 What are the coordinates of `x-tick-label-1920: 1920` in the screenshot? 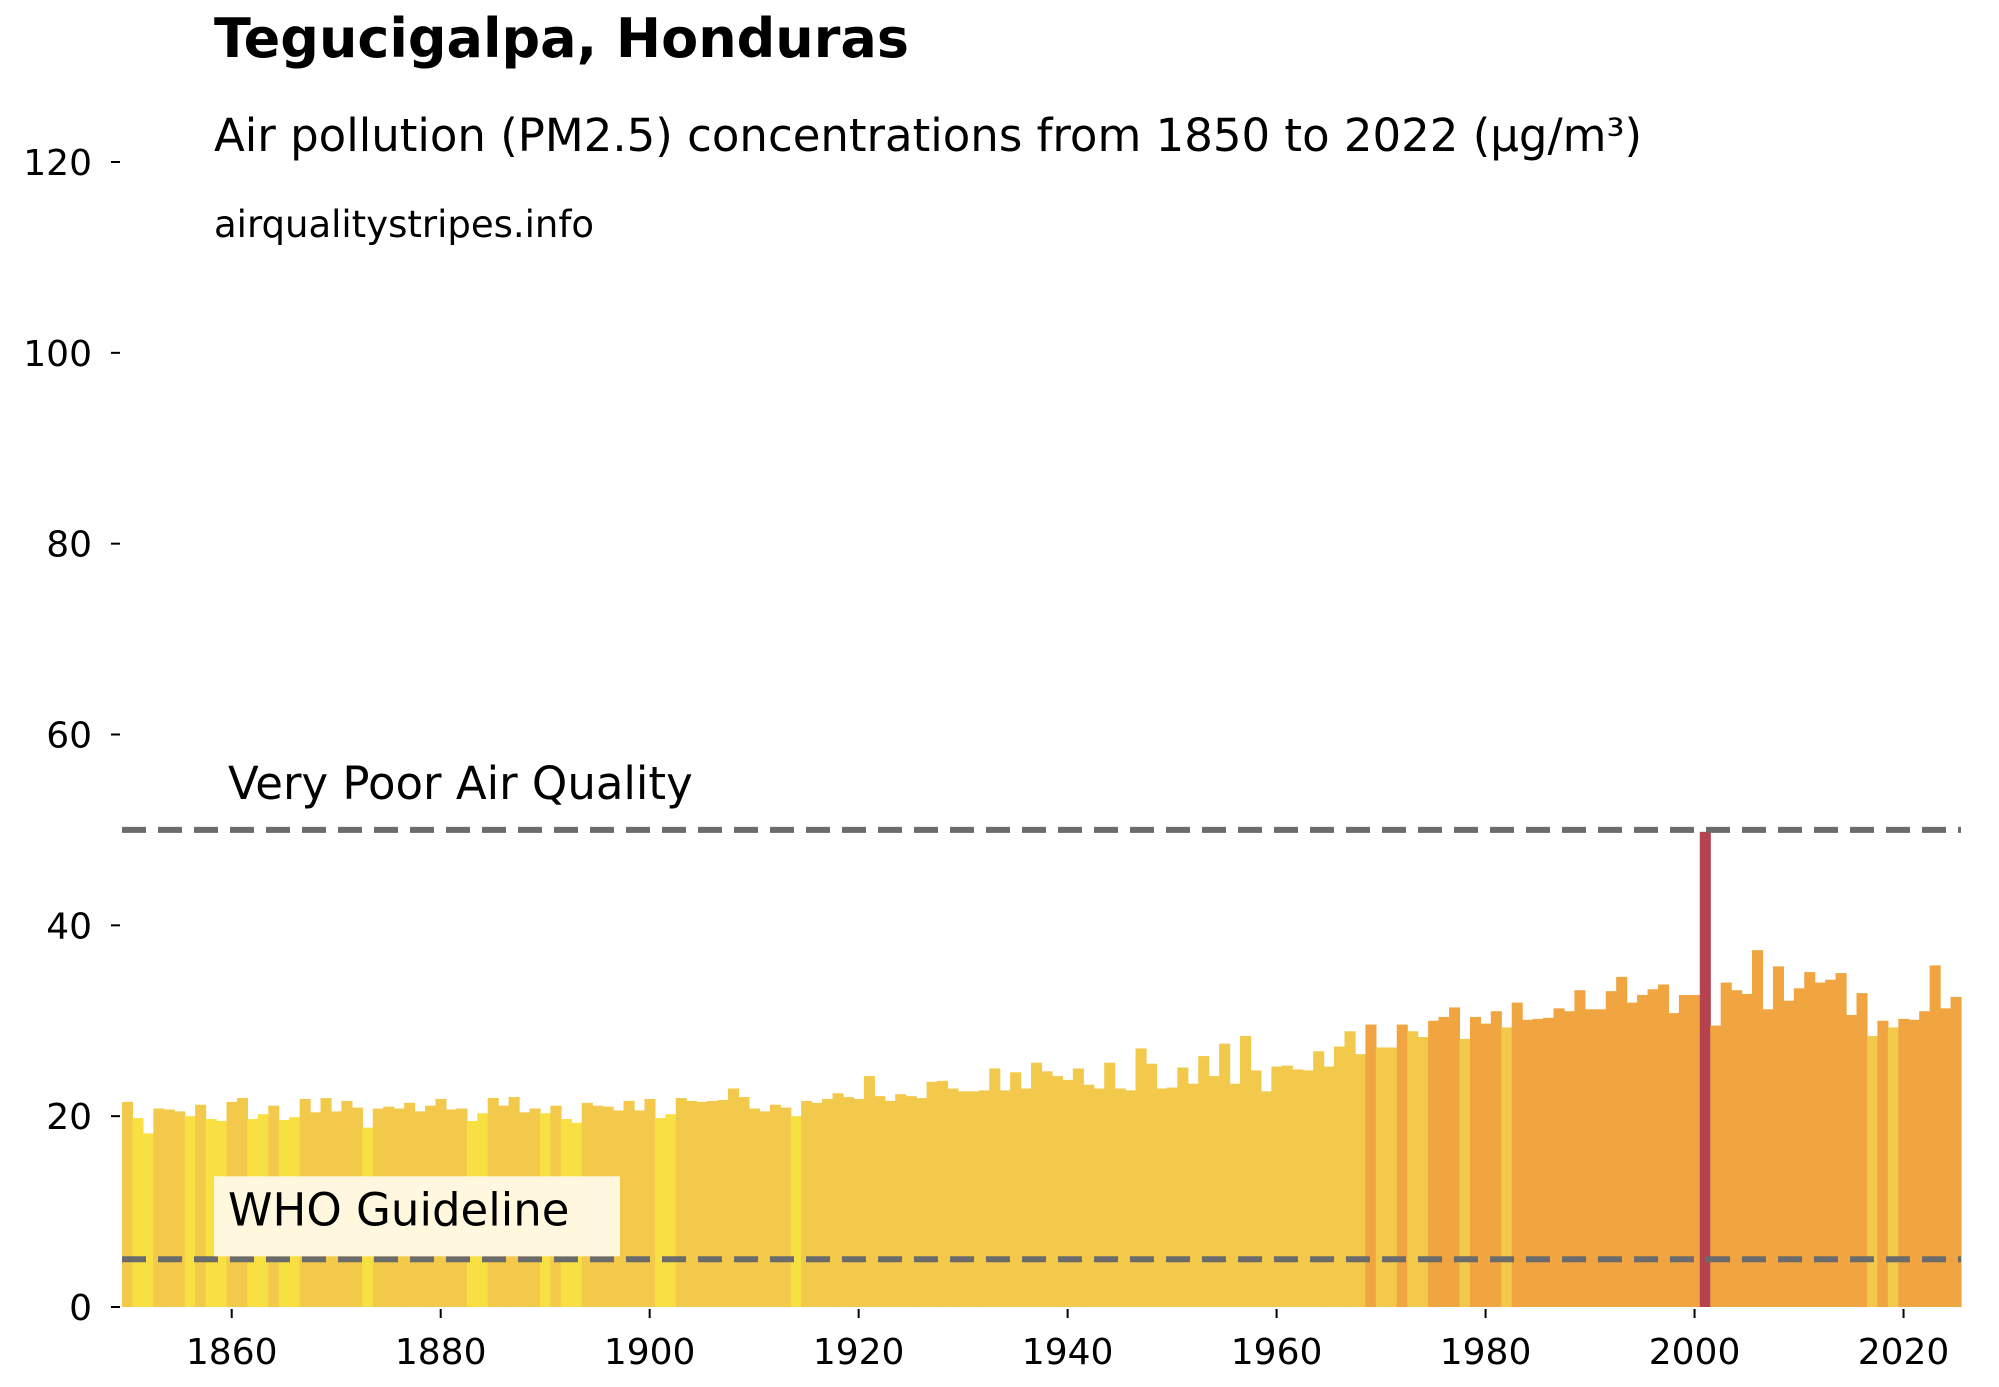 It's located at (859, 1352).